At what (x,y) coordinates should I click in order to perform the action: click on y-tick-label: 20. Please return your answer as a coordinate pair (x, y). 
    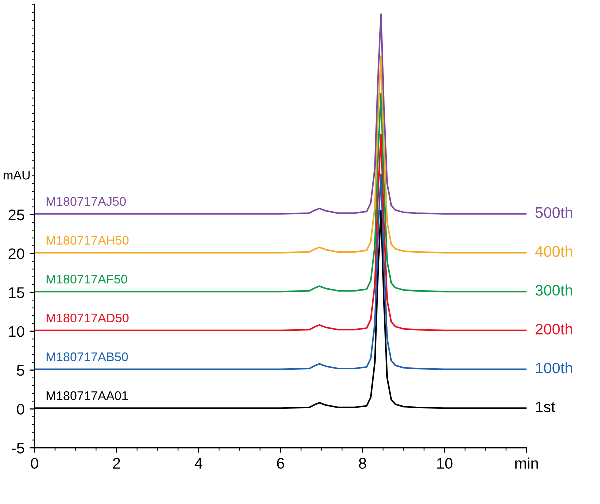
    Looking at the image, I should click on (16, 254).